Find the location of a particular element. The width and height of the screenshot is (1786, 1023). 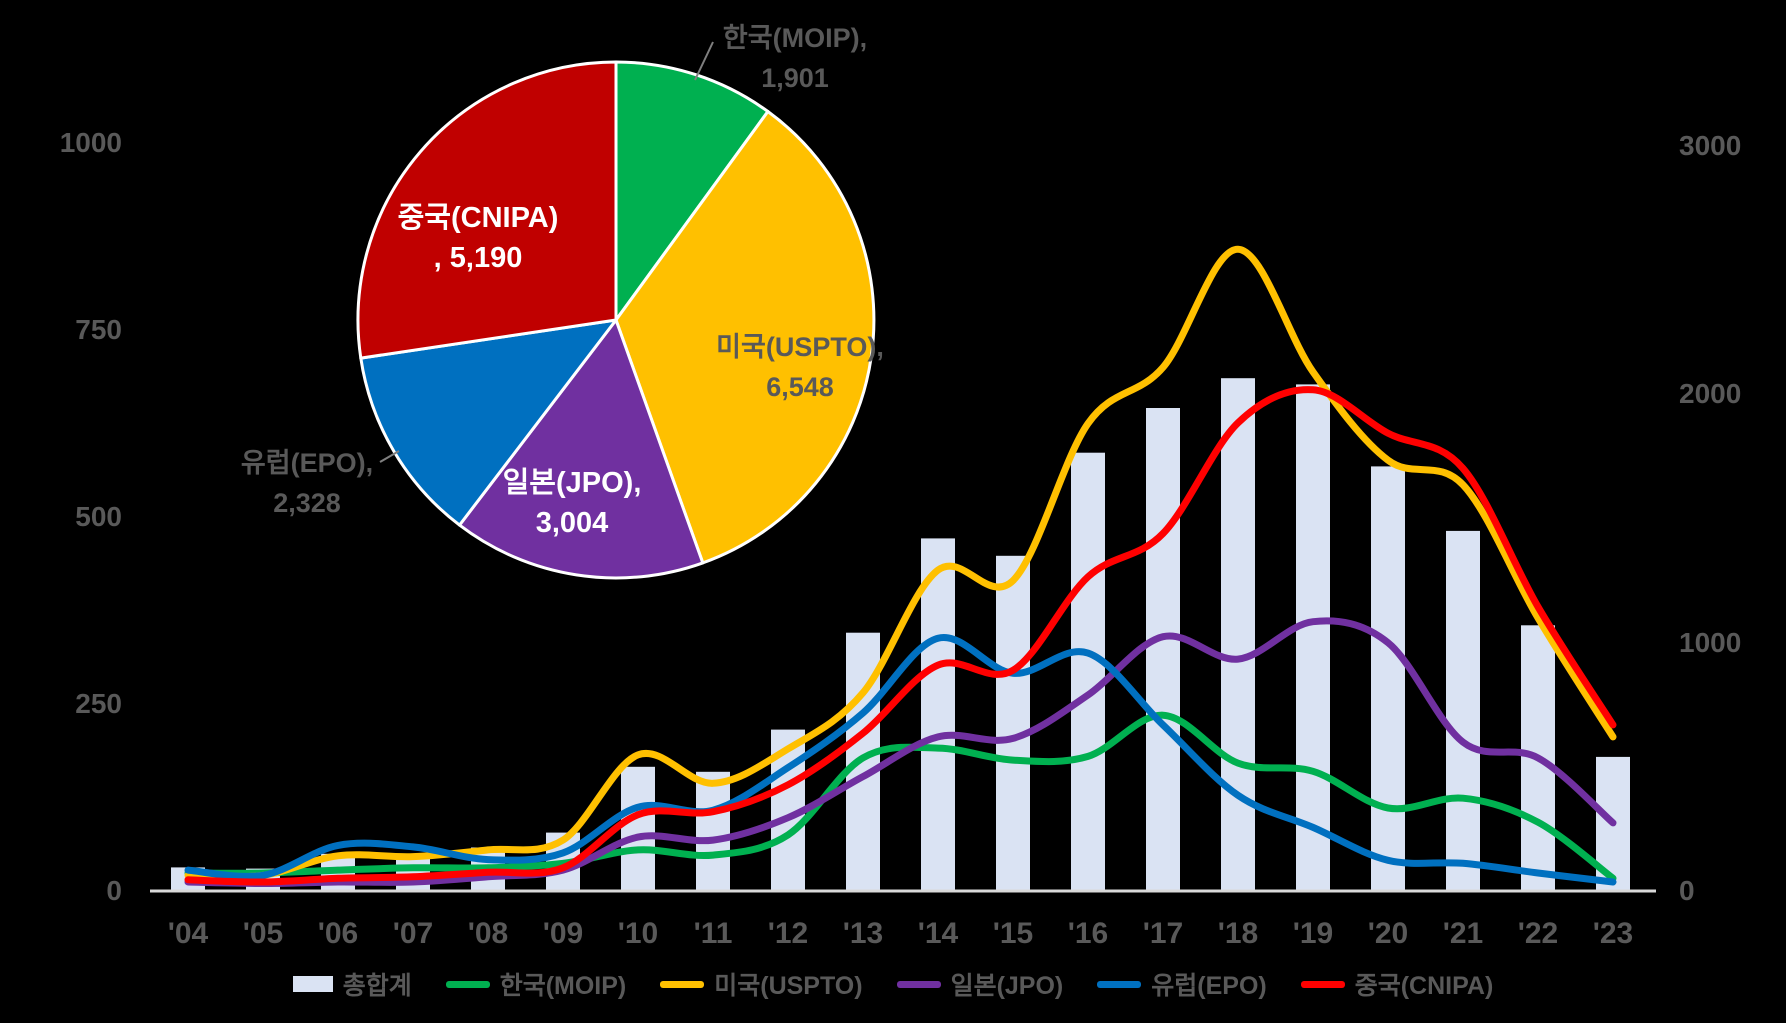

pie-leader-line-europe is located at coordinates (389, 456).